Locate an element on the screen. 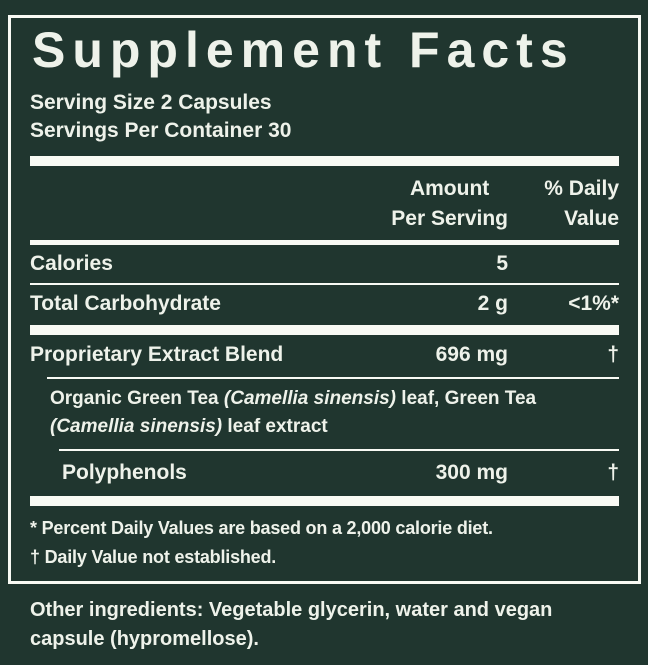  amount-value: 2 g is located at coordinates (492, 303).